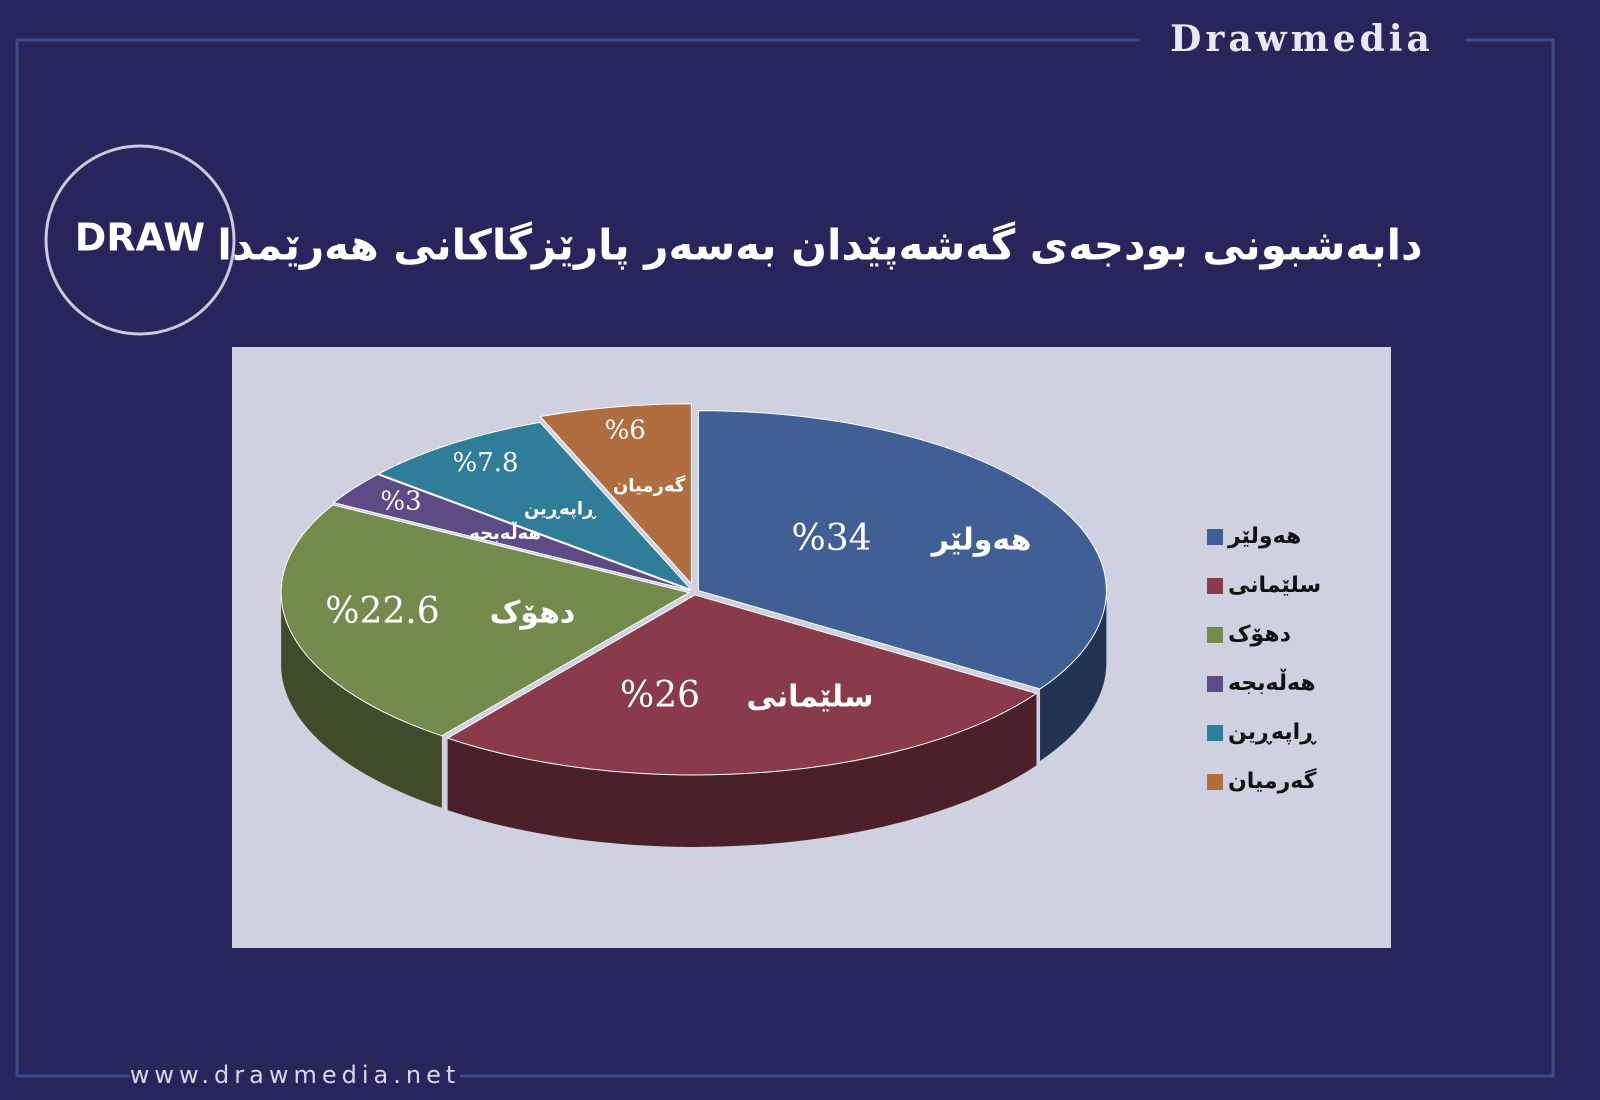 The width and height of the screenshot is (1600, 1100). Describe the element at coordinates (981, 539) in the screenshot. I see `category-label: هەولێر` at that location.